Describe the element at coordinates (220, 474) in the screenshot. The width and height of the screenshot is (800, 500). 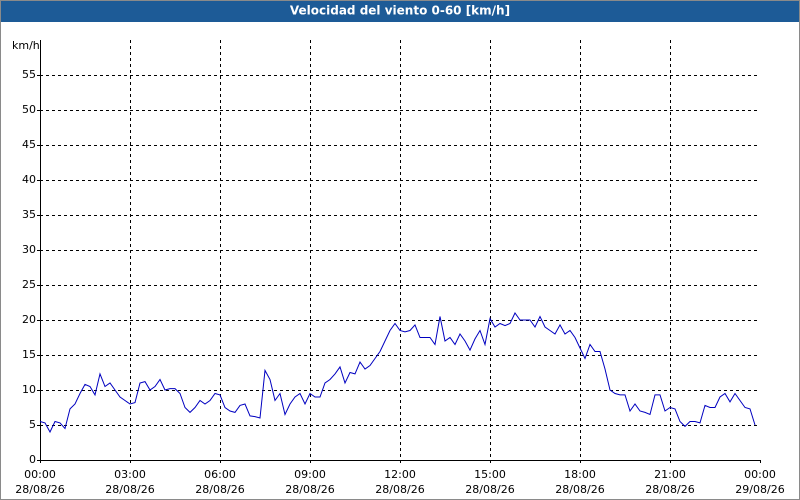
I see `x-tick-label: 06:00` at that location.